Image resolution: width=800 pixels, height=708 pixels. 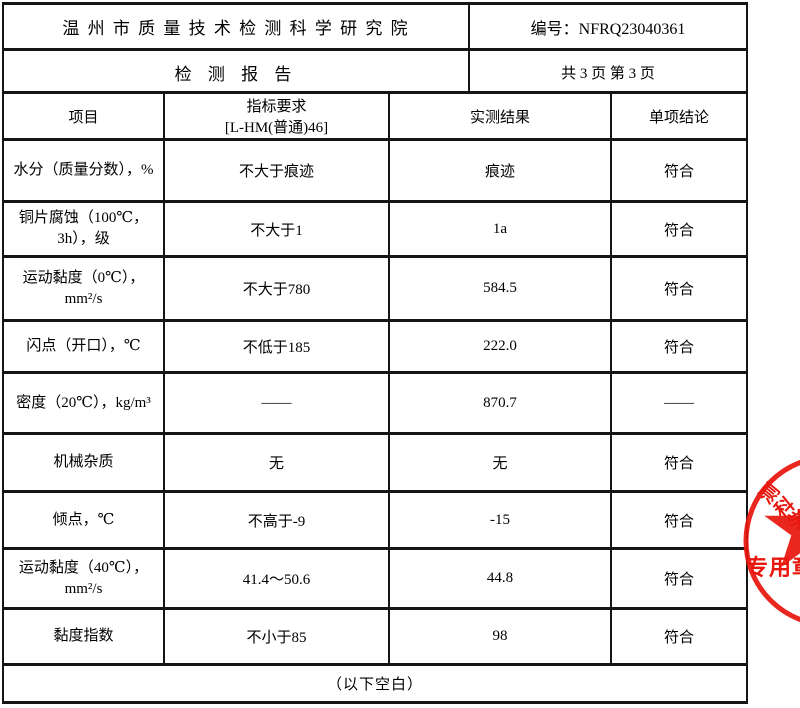 What do you see at coordinates (500, 346) in the screenshot?
I see `result-cell: 222.0` at bounding box center [500, 346].